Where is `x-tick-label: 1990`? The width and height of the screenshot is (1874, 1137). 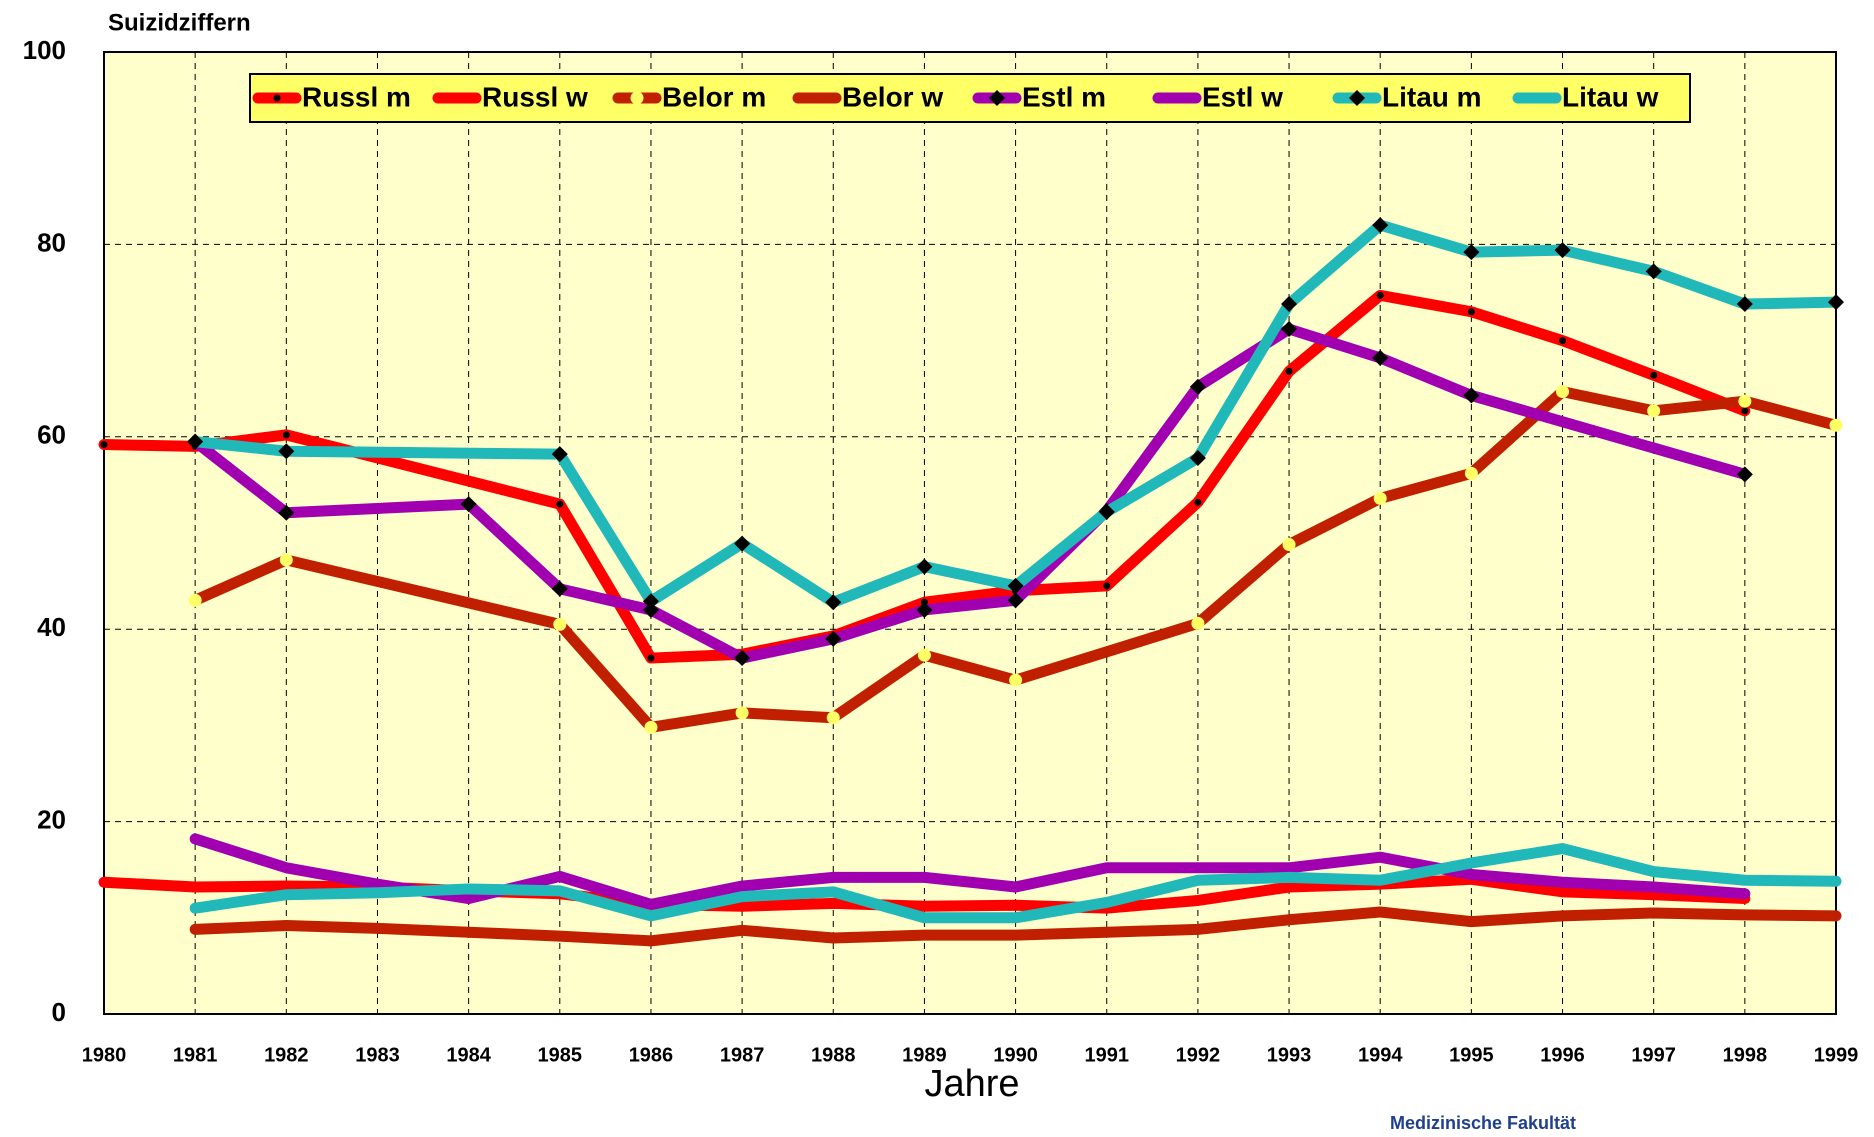
x-tick-label: 1990 is located at coordinates (1015, 1055).